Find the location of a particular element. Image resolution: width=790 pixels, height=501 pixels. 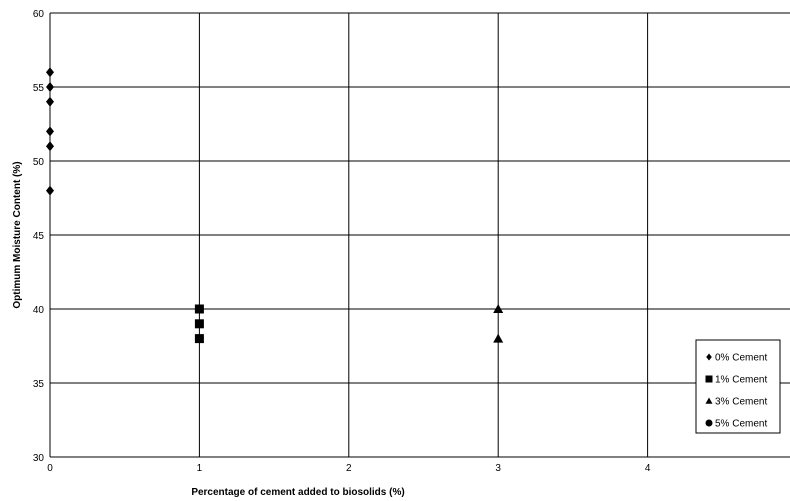

x-tick-label: 0 is located at coordinates (50, 468).